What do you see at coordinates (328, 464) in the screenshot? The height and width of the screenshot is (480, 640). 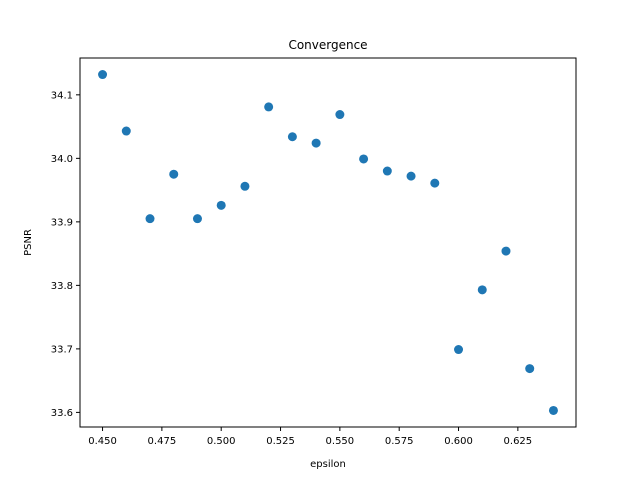 I see `x-axis-label: epsilon` at bounding box center [328, 464].